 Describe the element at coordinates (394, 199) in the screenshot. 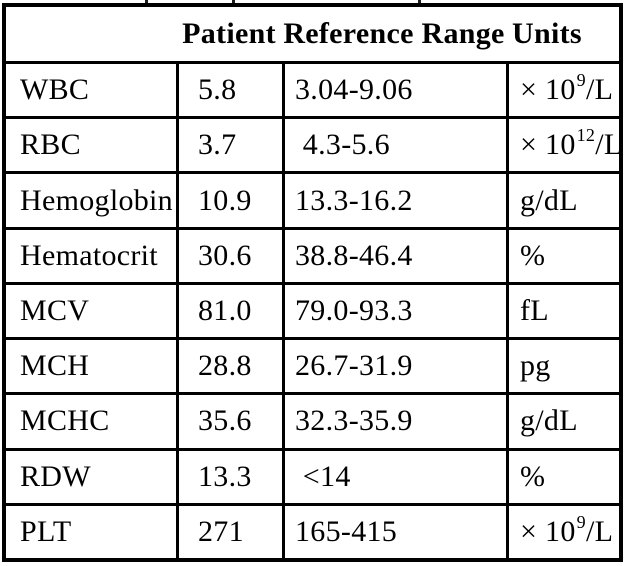

I see `reference-range-cell: 13.3-16.2` at that location.